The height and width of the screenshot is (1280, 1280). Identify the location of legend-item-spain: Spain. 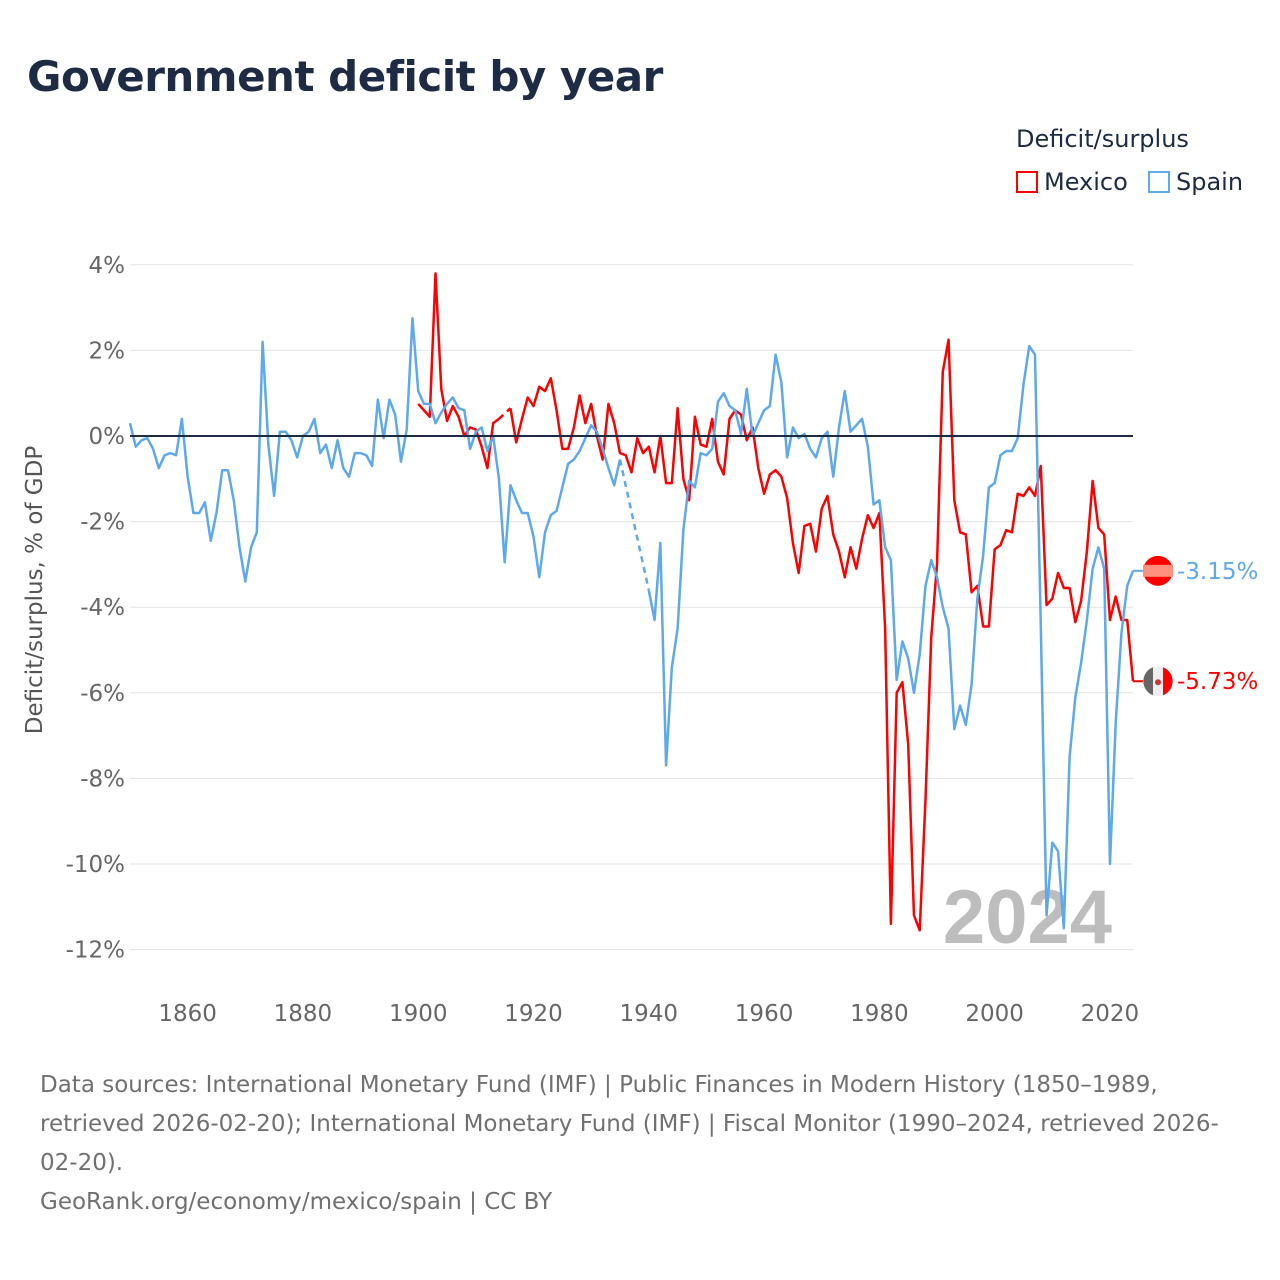
(1195, 182).